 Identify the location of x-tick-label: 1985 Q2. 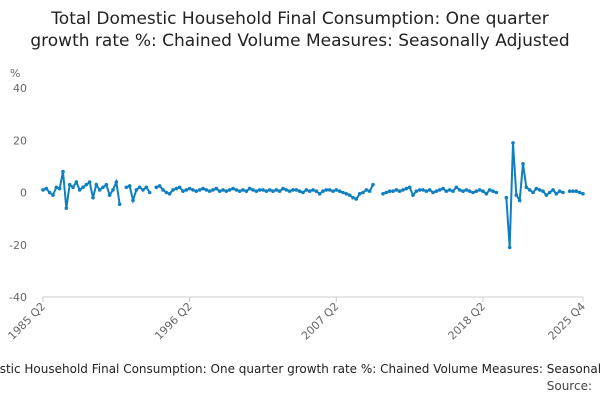
(27, 321).